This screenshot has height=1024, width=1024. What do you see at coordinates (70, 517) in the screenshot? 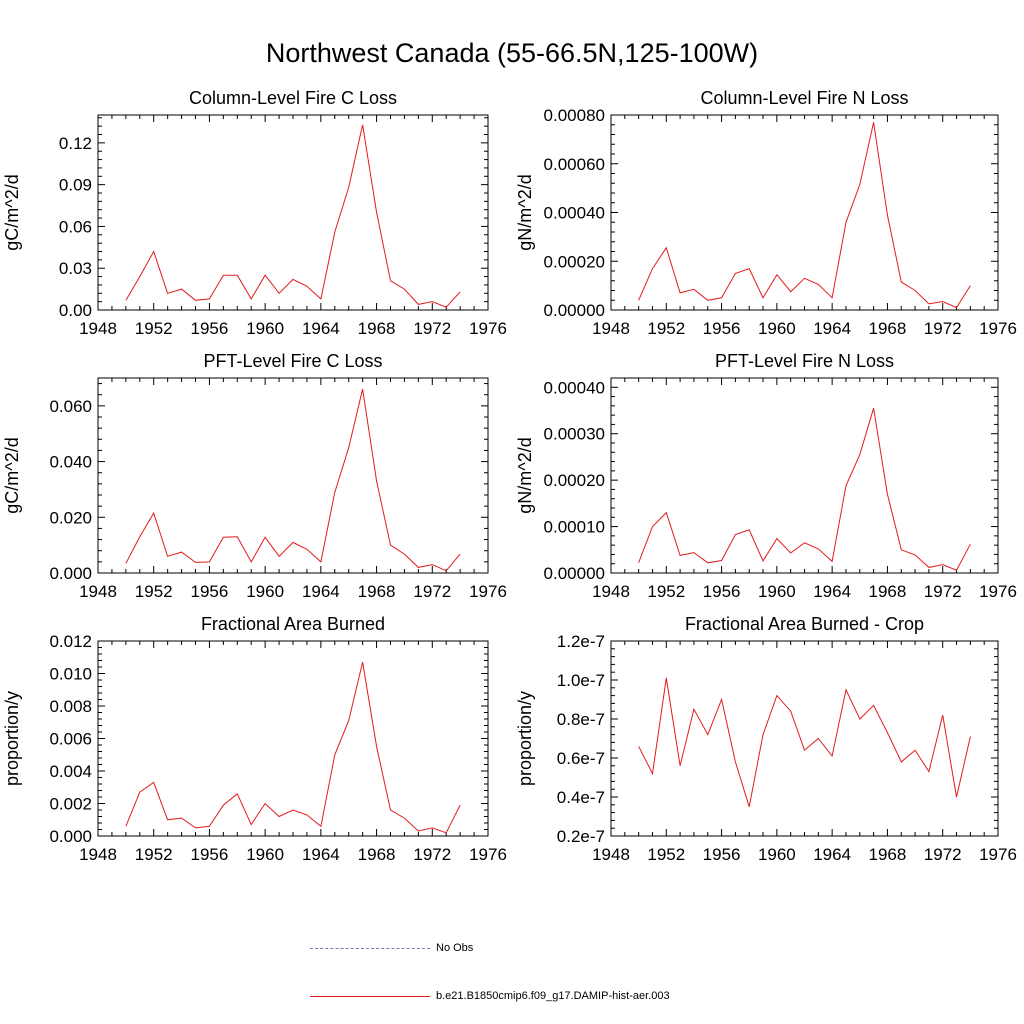
I see `y-tick-label: 0.020` at bounding box center [70, 517].